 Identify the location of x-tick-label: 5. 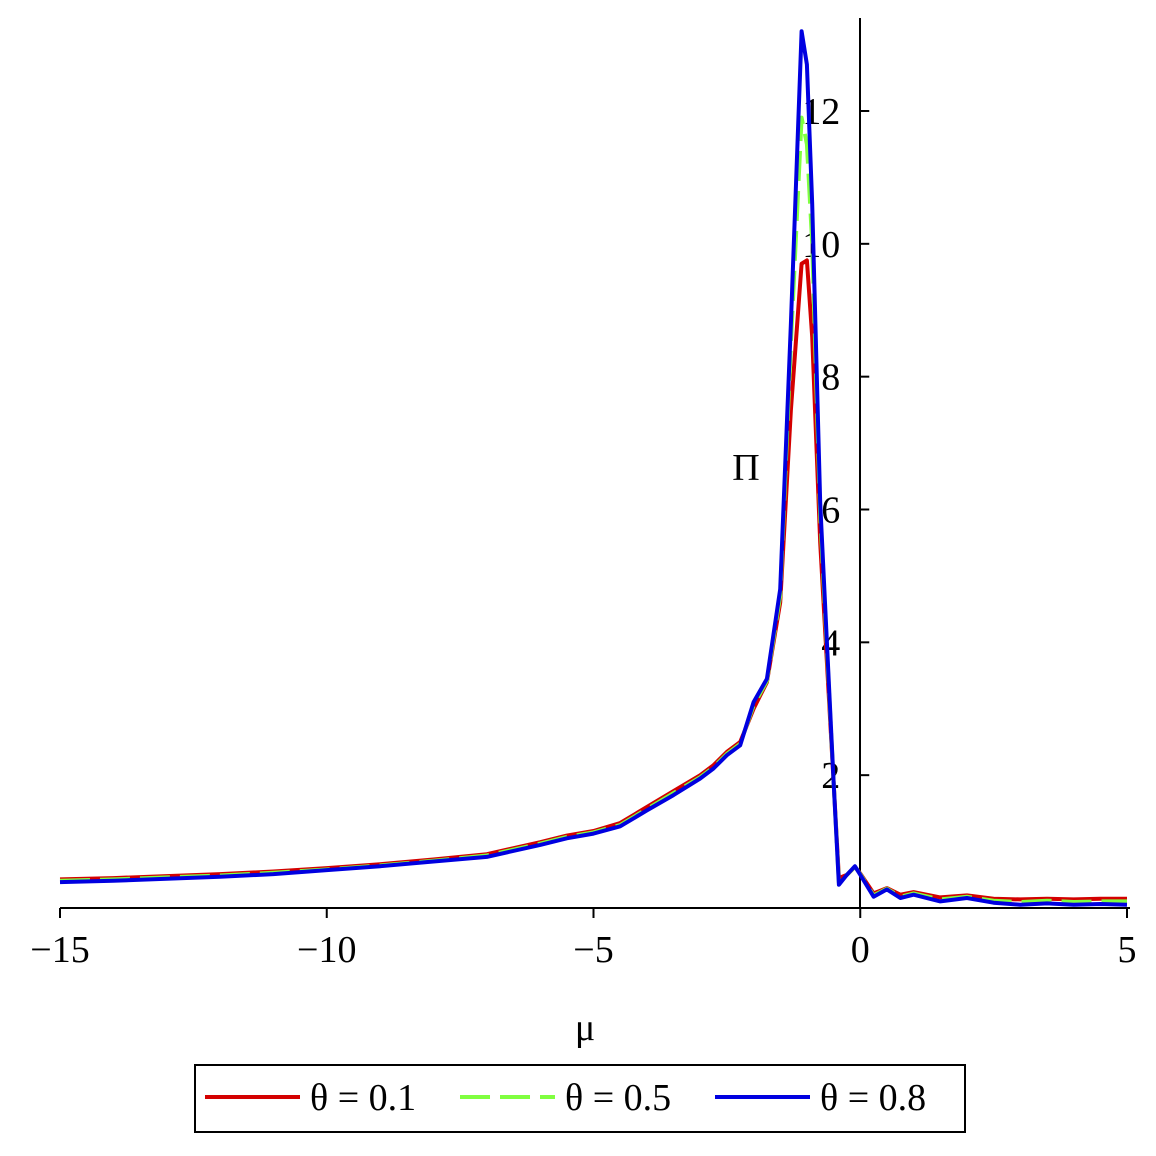
(1127, 950).